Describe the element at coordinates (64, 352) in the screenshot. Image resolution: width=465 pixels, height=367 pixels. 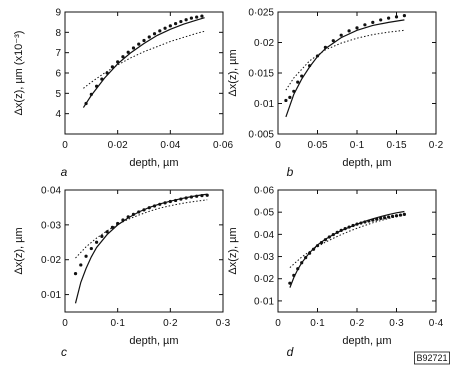
I see `panel-label: c` at that location.